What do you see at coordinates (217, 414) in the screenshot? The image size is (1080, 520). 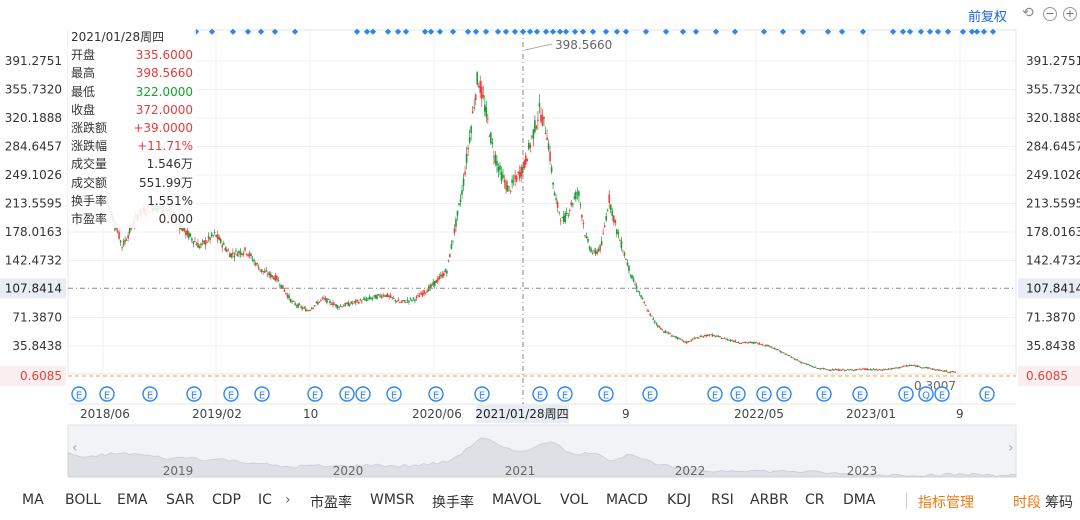 I see `x-tick-label: 2019/02` at bounding box center [217, 414].